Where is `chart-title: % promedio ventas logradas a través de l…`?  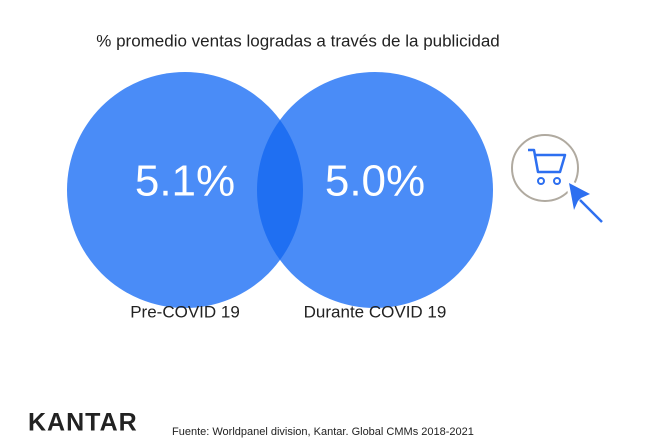
chart-title: % promedio ventas logradas a través de l… is located at coordinates (298, 40).